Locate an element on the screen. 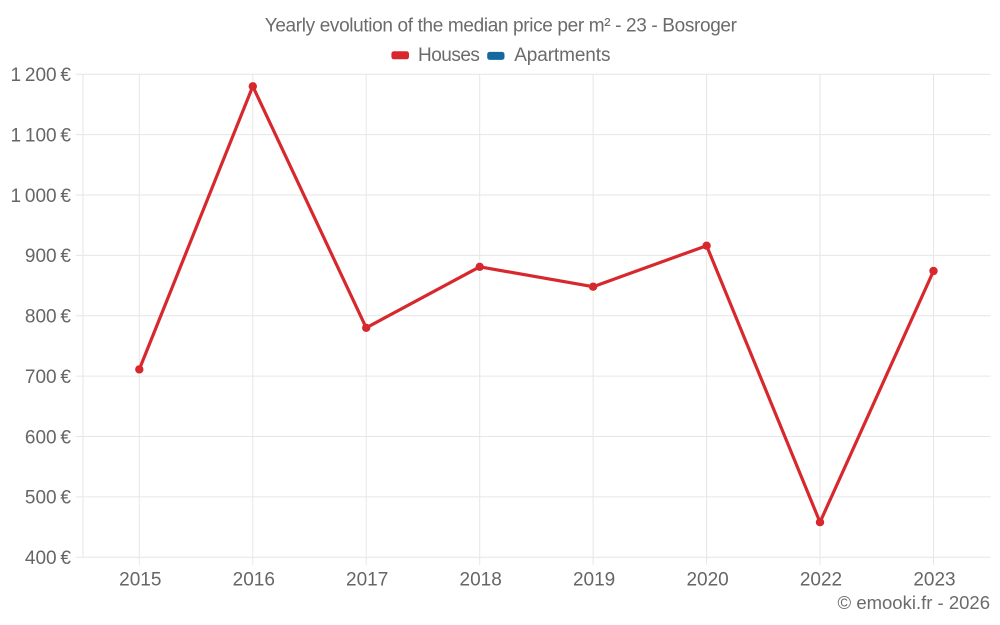 This screenshot has height=625, width=1000. svg-text: 2022 is located at coordinates (821, 579).